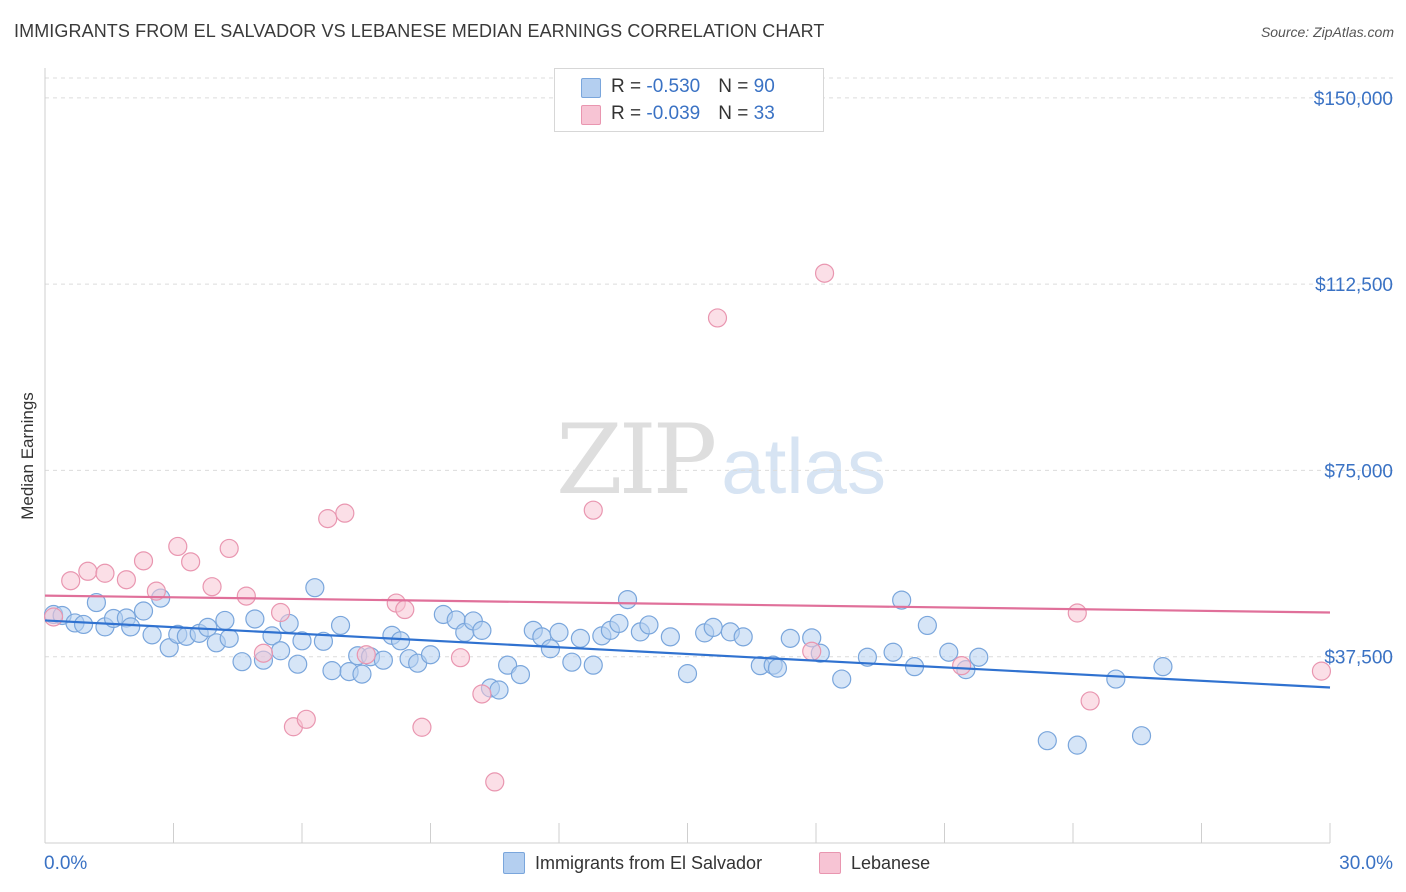  Describe the element at coordinates (803, 466) in the screenshot. I see `watermark-atlas: atlas` at that location.